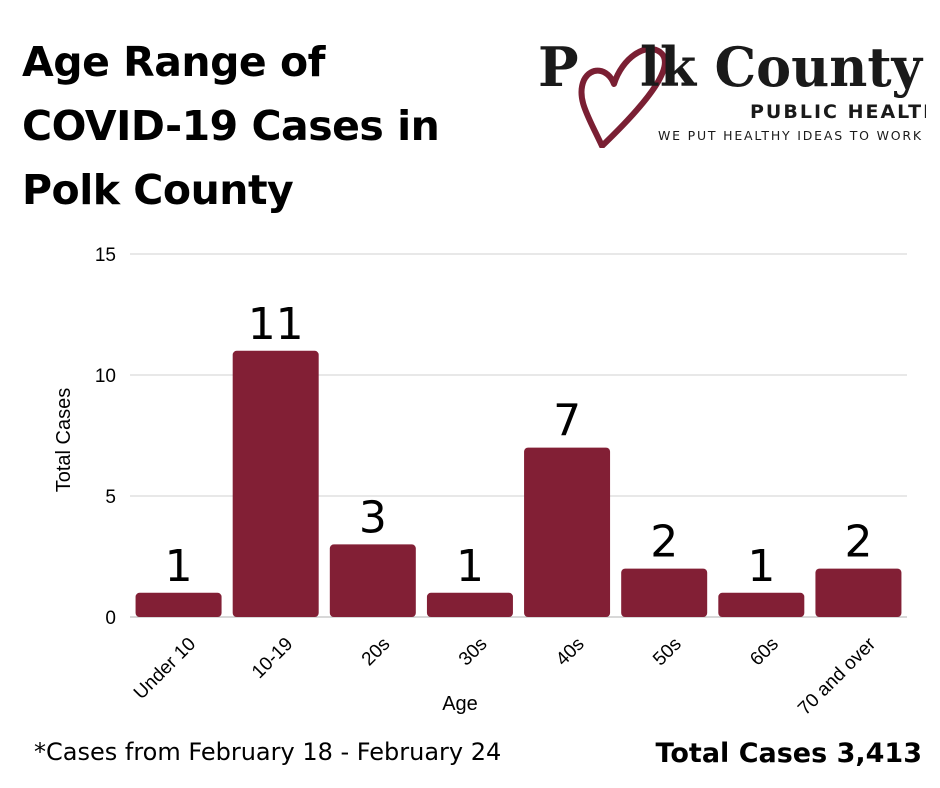 This screenshot has height=788, width=940. I want to click on data-label: 3, so click(373, 517).